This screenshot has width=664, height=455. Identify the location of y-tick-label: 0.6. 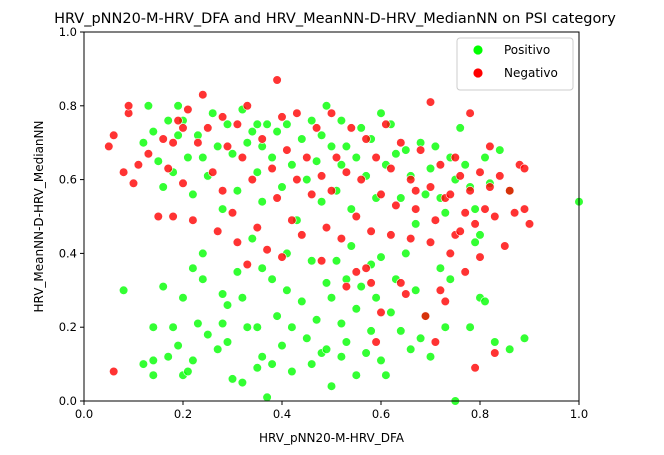
(68, 180).